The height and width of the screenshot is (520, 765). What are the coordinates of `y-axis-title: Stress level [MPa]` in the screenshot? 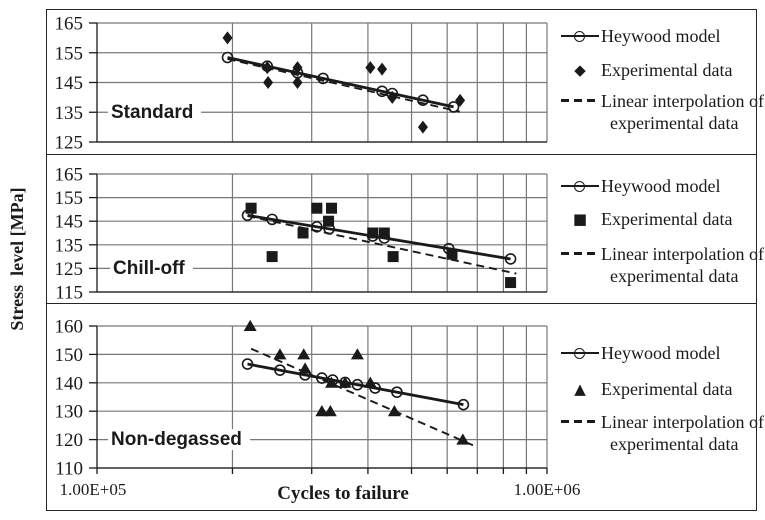 It's located at (17, 259).